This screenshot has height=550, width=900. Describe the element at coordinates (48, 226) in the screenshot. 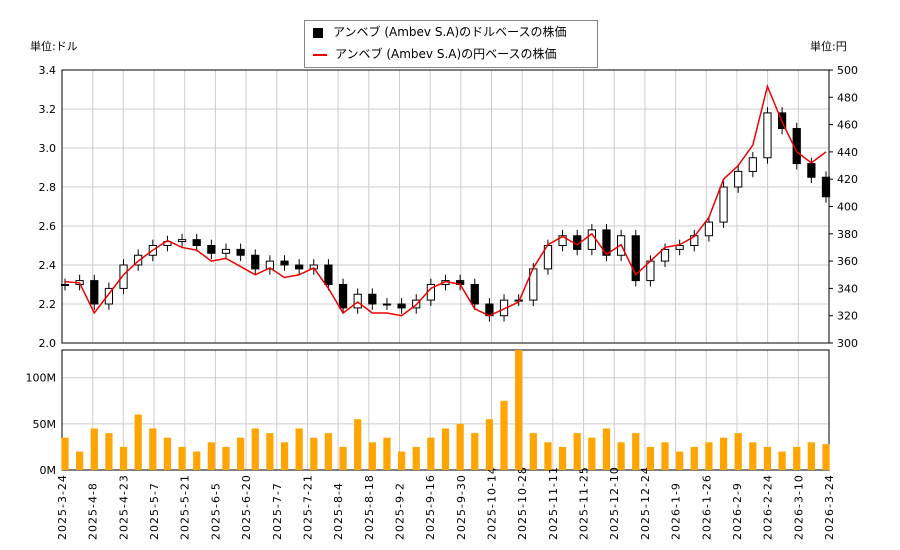

I see `left-tick-label: 2.6` at that location.